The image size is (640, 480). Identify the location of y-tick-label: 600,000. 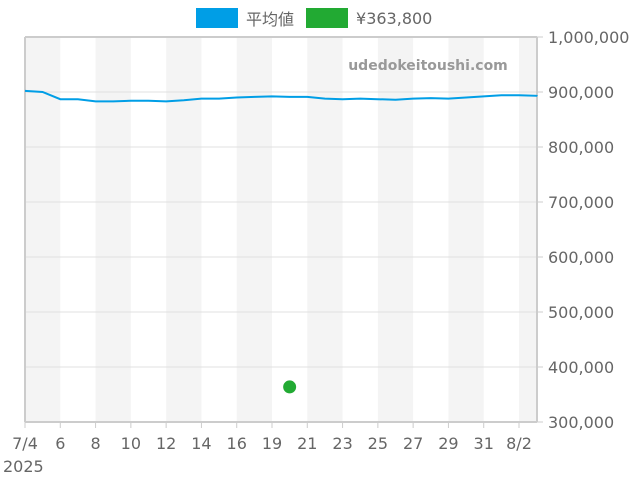
(581, 257).